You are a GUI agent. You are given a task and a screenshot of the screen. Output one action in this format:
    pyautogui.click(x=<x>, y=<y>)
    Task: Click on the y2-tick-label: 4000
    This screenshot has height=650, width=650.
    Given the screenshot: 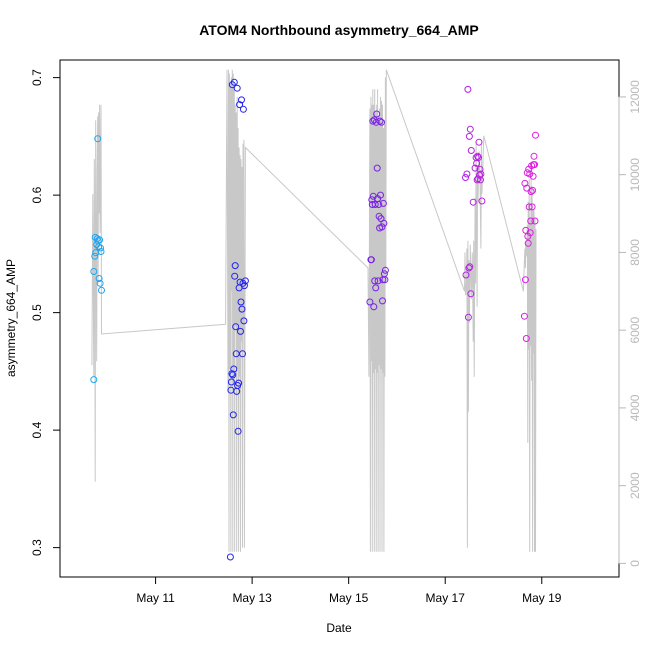 What is the action you would take?
    pyautogui.click(x=635, y=407)
    